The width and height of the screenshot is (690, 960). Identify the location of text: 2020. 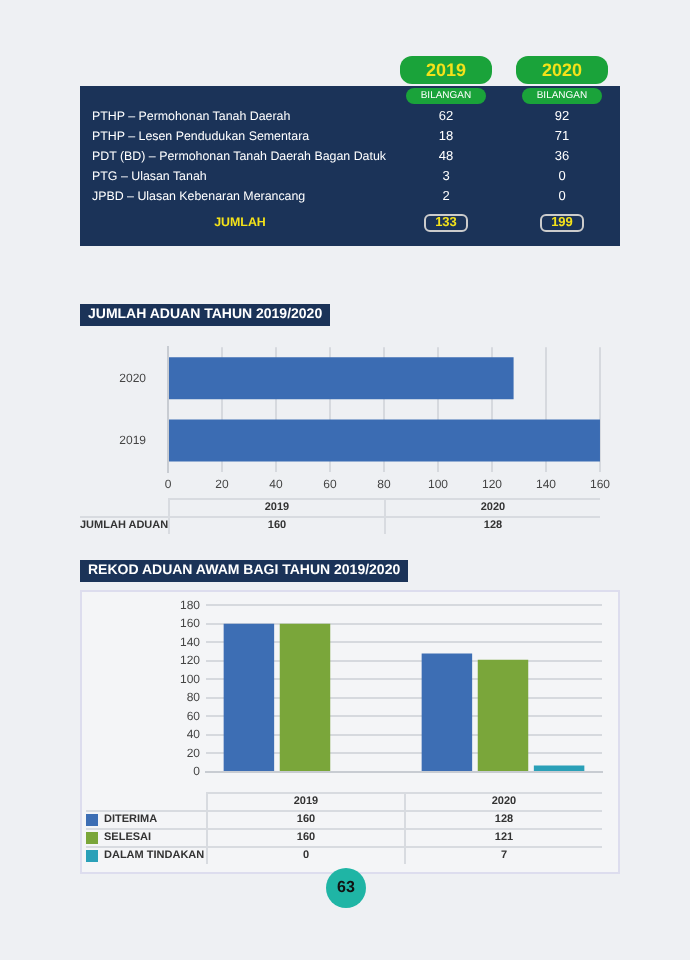
(562, 70).